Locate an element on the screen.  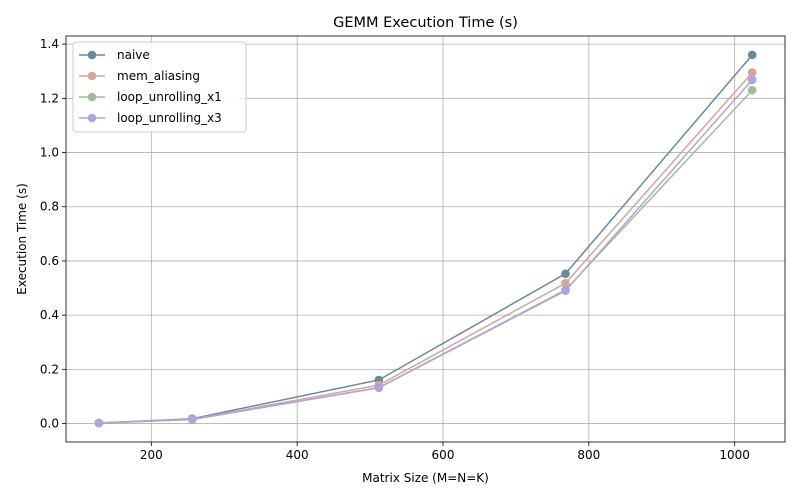
y-tick-label: 0.8 is located at coordinates (49, 207).